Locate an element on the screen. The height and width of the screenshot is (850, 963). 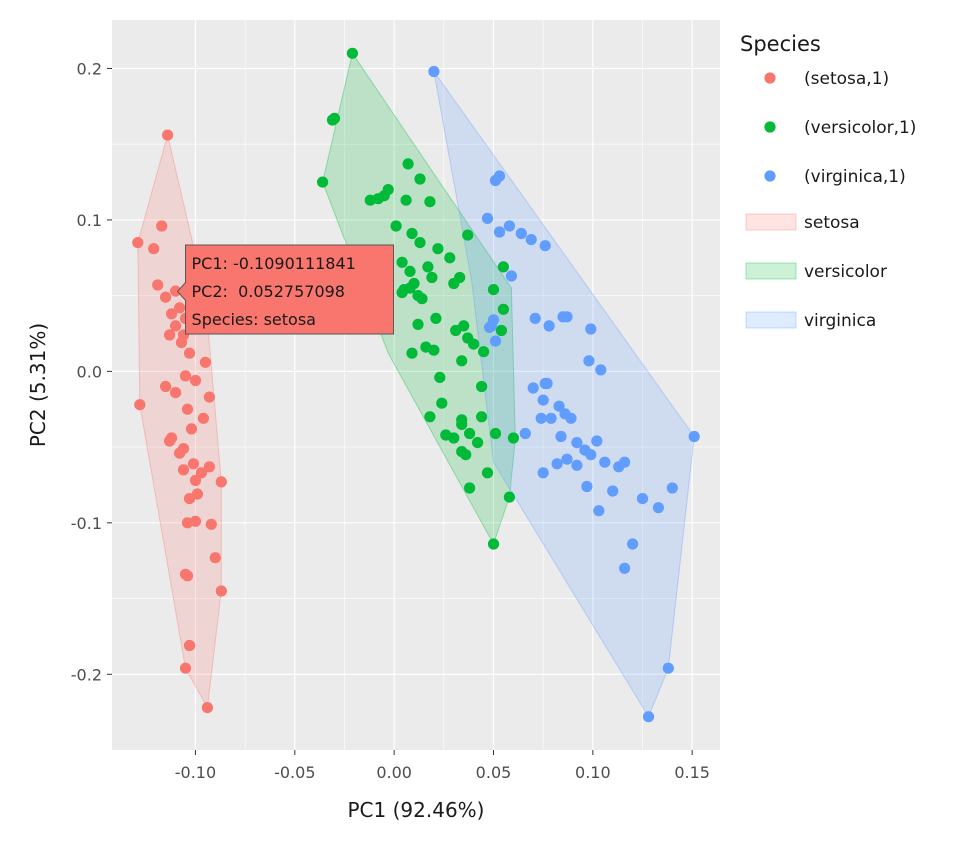
legend-hull-key-versicolor is located at coordinates (771, 271).